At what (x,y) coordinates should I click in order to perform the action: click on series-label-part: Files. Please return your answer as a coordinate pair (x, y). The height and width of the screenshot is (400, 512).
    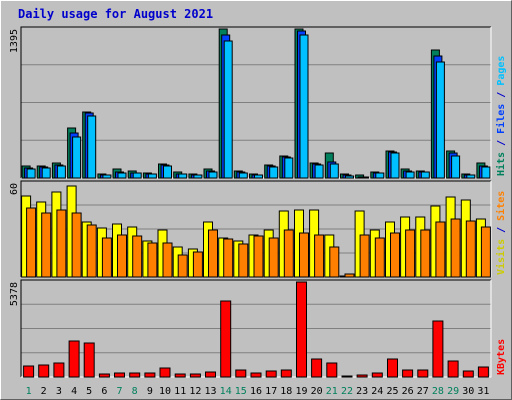
    Looking at the image, I should click on (501, 119).